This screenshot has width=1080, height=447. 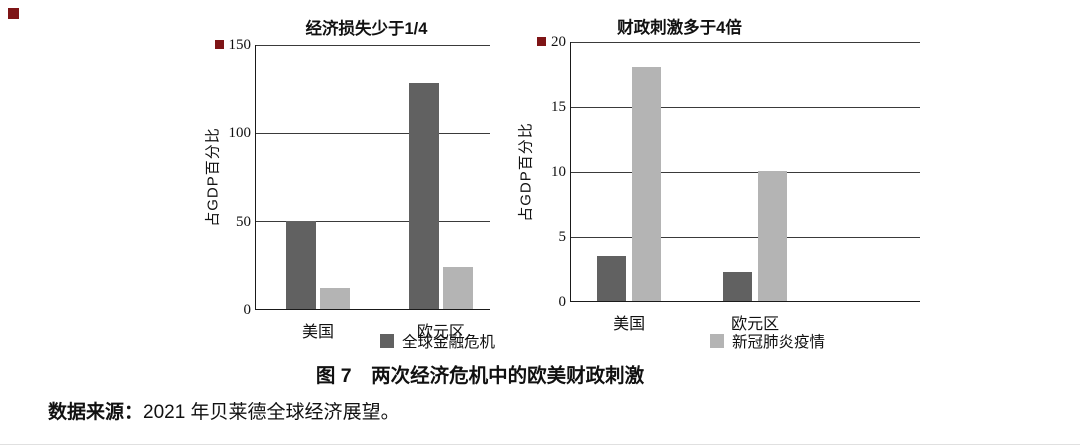 I want to click on figure-caption: 图 7 两次经济危机中的欧美财政刺激, so click(x=480, y=376).